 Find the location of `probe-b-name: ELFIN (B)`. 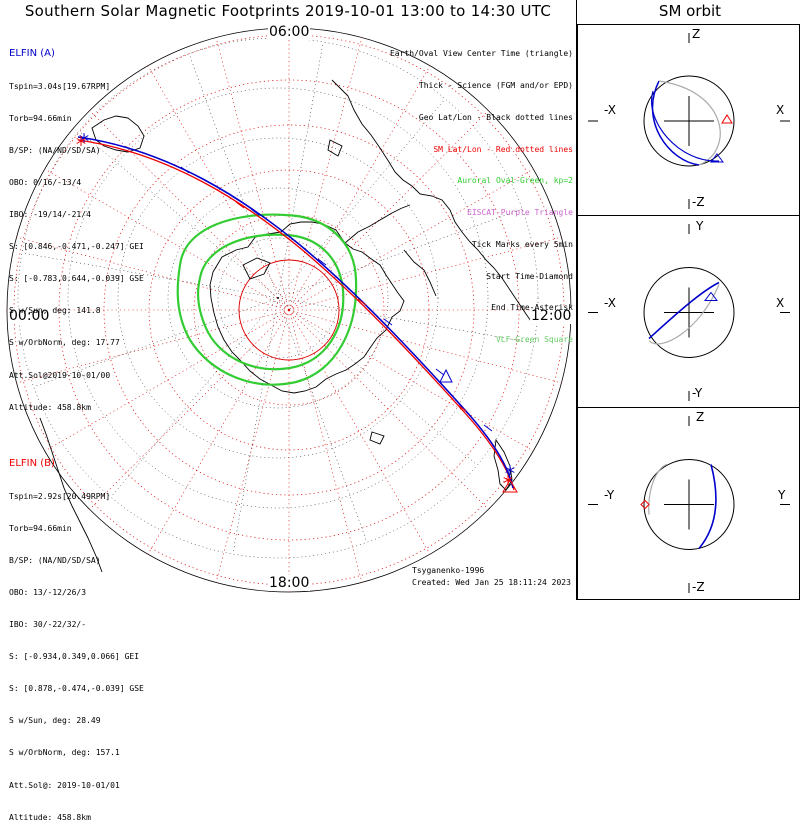

probe-b-name: ELFIN (B) is located at coordinates (32, 464).